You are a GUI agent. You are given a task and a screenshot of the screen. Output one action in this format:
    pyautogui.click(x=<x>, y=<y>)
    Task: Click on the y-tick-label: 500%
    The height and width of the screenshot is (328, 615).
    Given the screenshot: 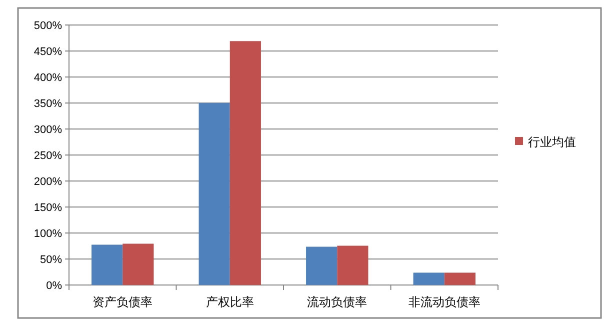 What is the action you would take?
    pyautogui.click(x=48, y=26)
    